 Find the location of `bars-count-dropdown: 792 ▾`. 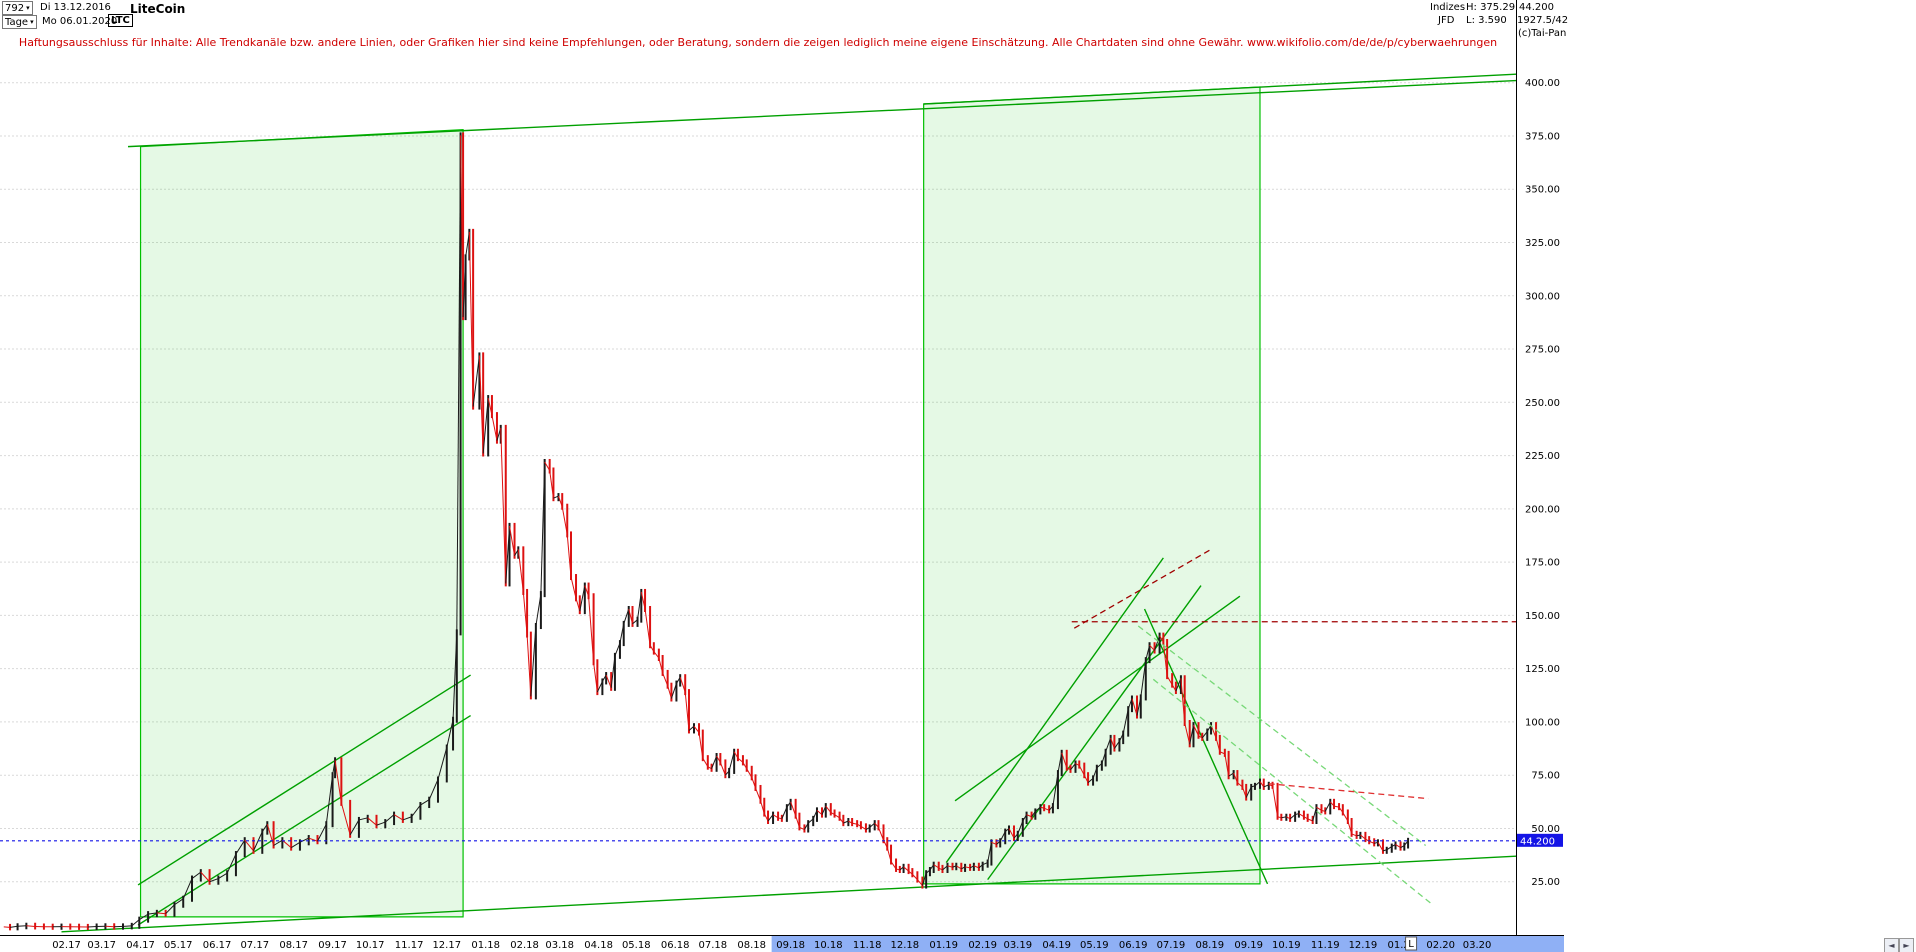

bars-count-dropdown: 792 ▾ is located at coordinates (17, 8).